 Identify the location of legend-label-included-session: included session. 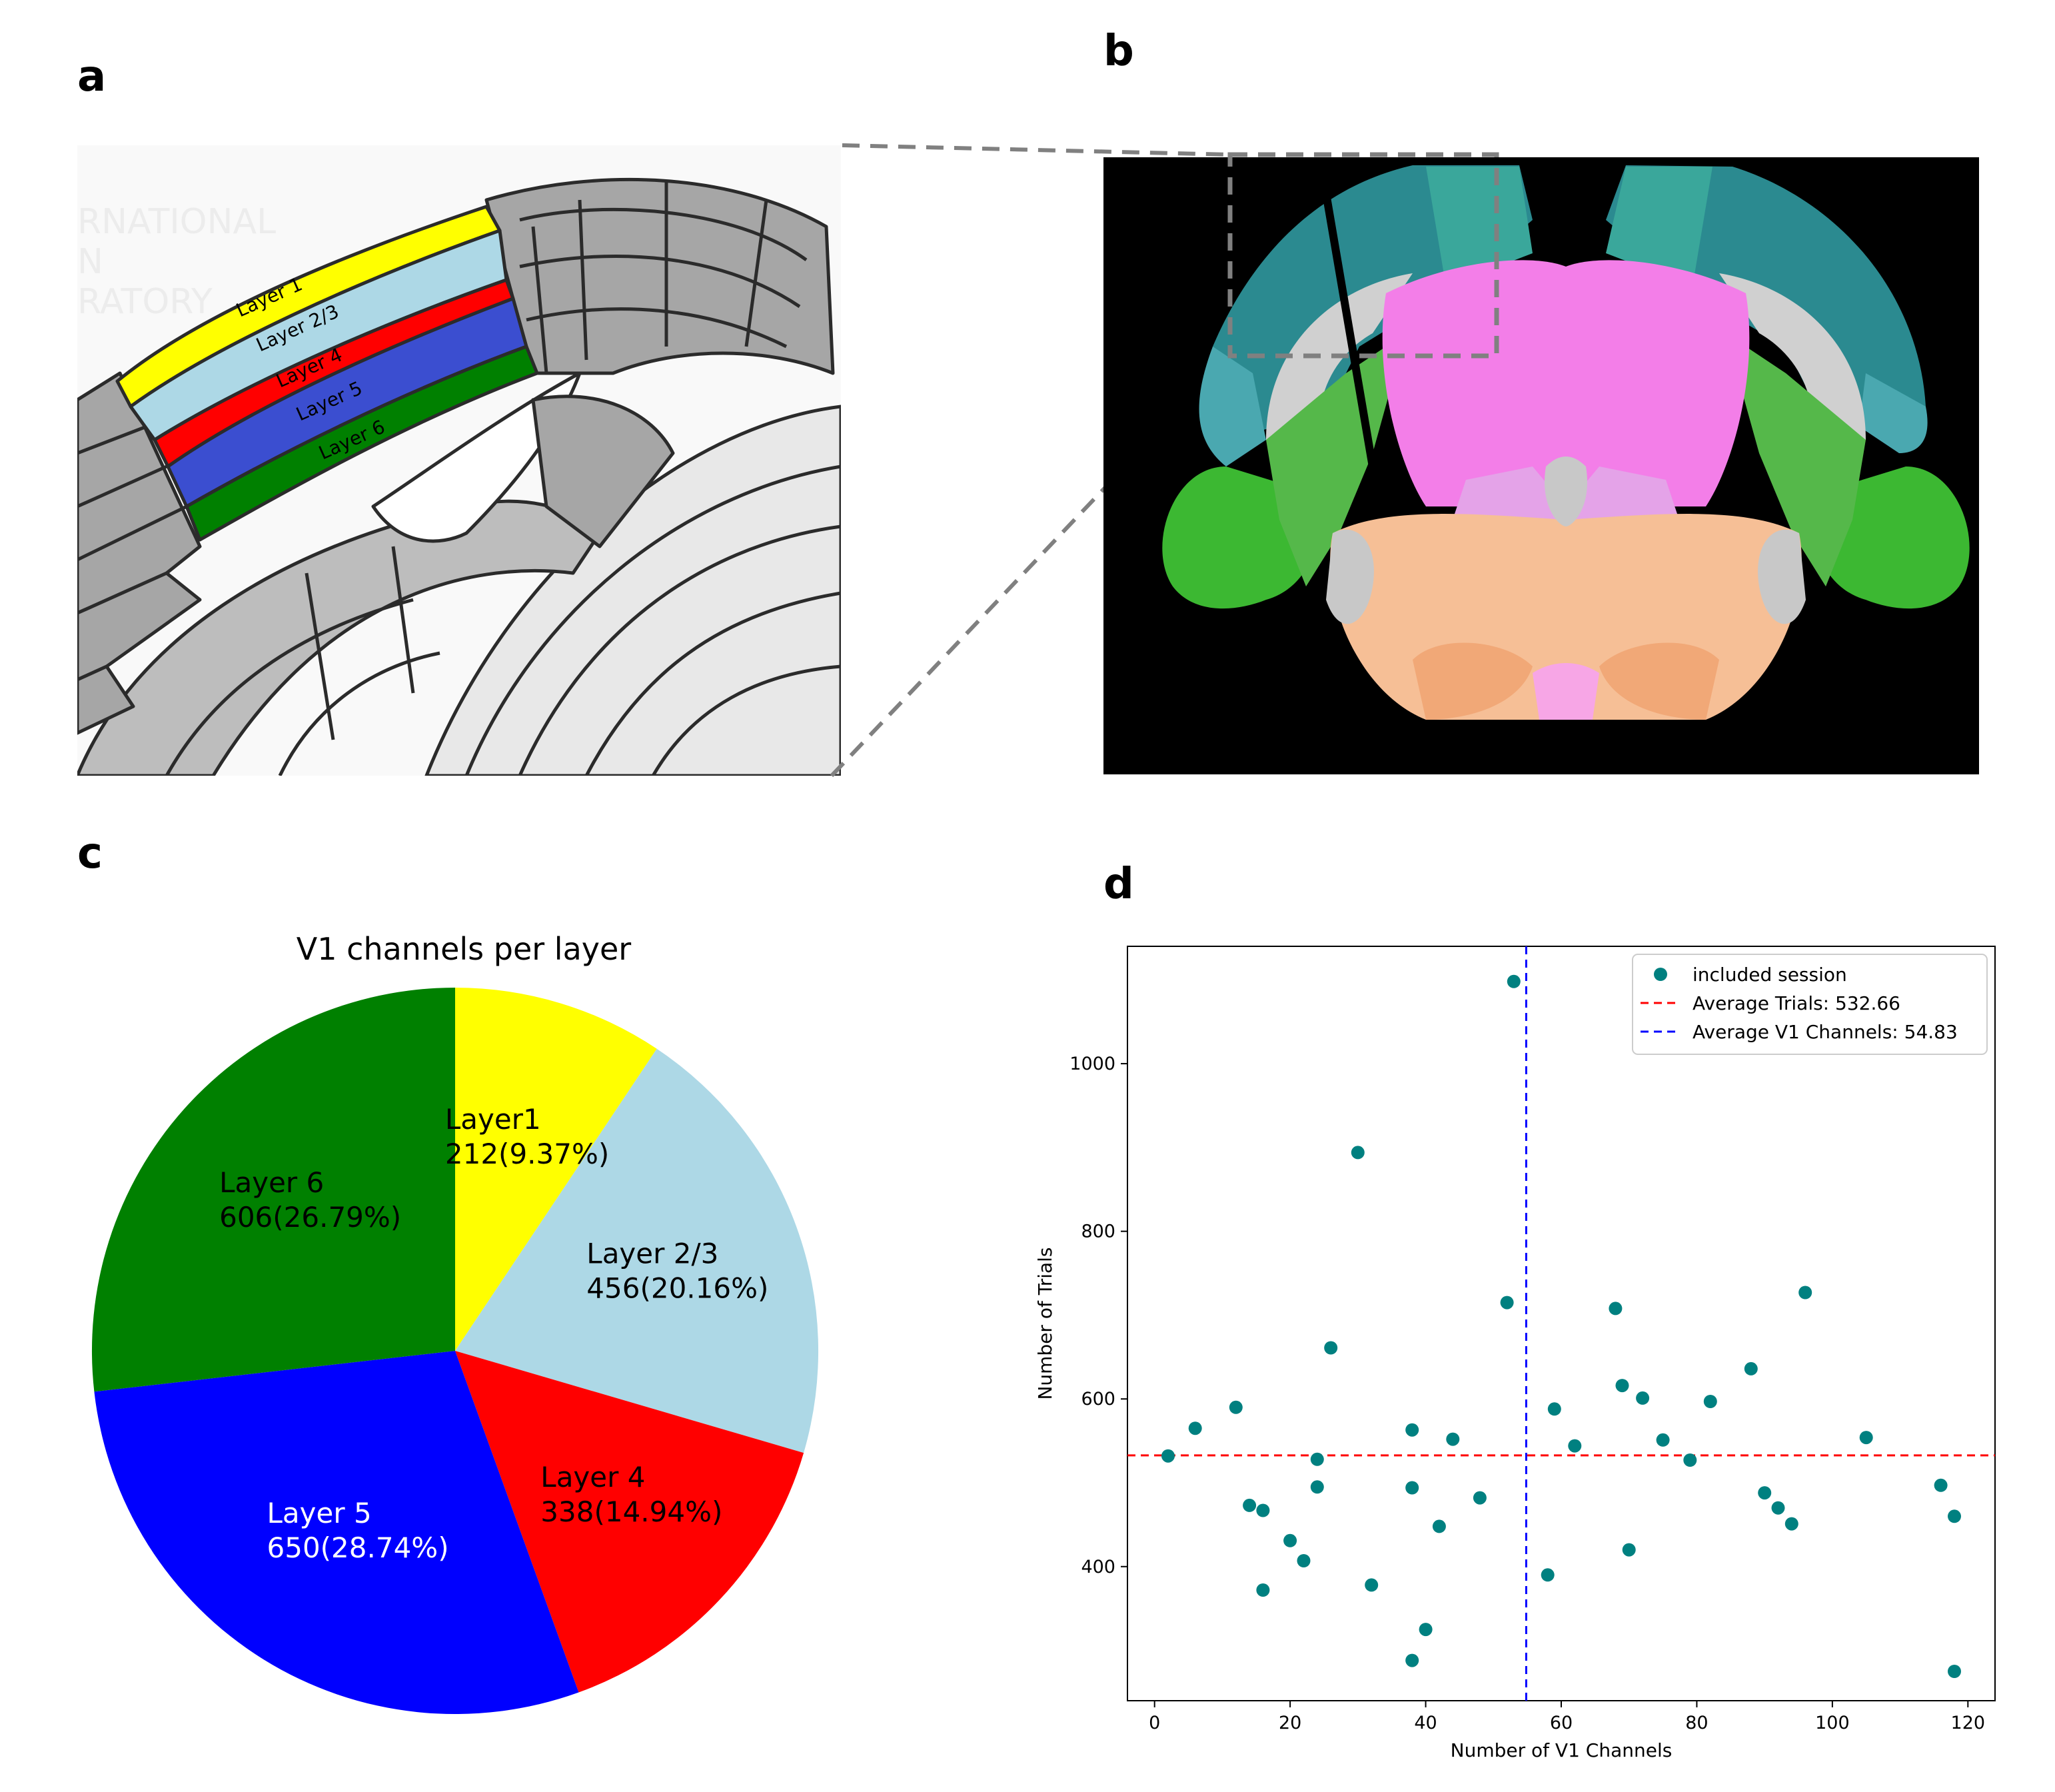
(1770, 975).